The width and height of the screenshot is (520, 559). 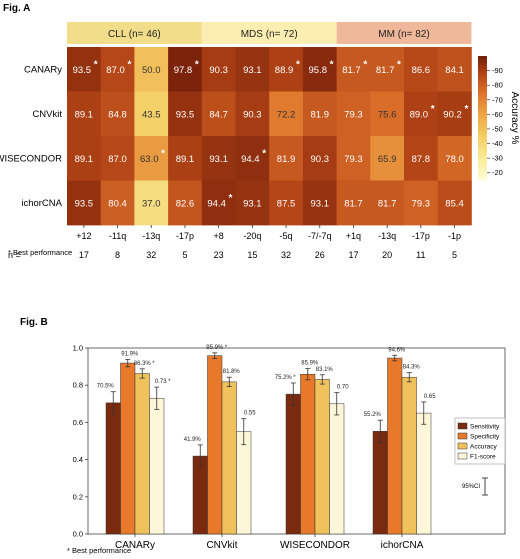 I want to click on heatmap-value-label: 97.8, so click(x=183, y=70).